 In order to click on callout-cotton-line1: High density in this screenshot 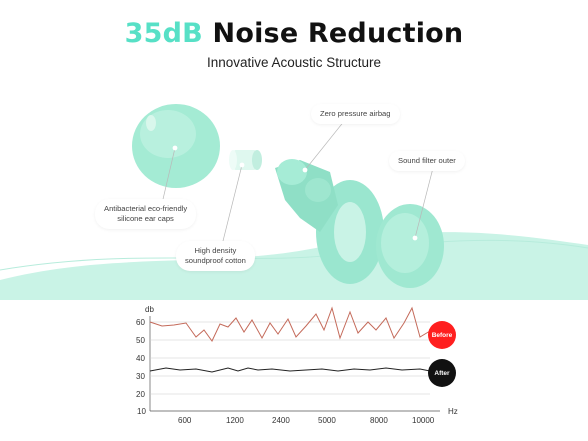, I will do `click(215, 250)`.